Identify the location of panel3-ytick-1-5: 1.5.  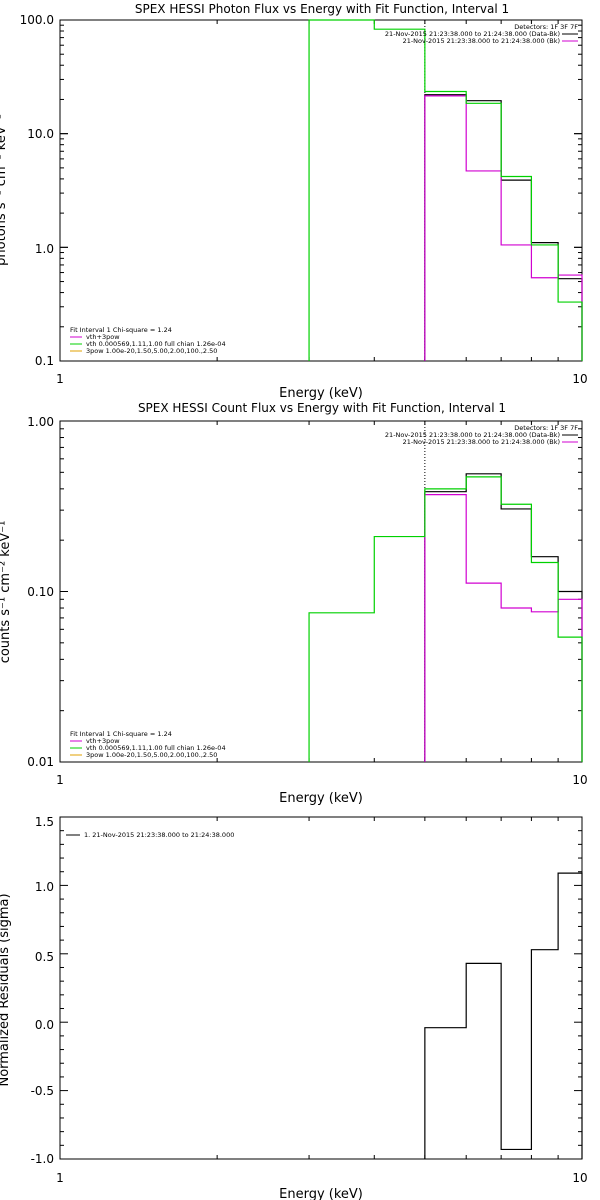
(44, 822).